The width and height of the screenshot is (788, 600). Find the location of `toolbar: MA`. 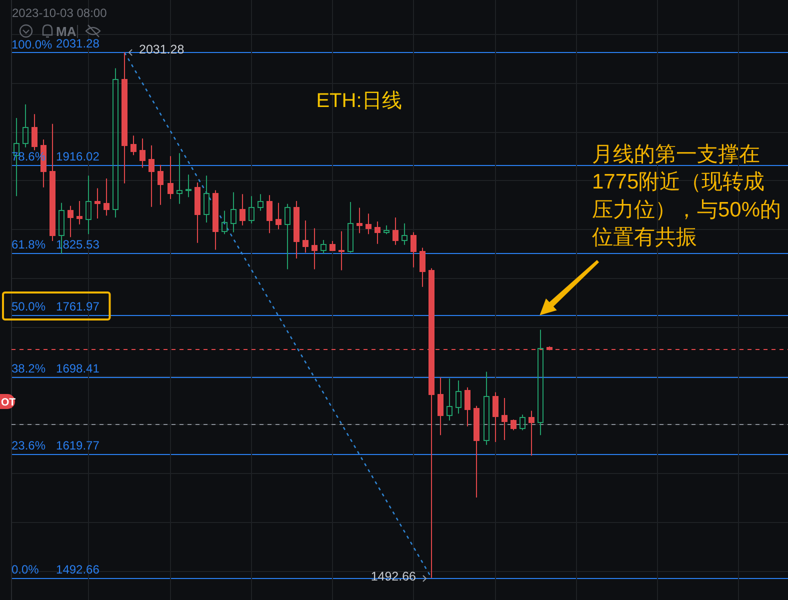

toolbar: MA is located at coordinates (66, 31).